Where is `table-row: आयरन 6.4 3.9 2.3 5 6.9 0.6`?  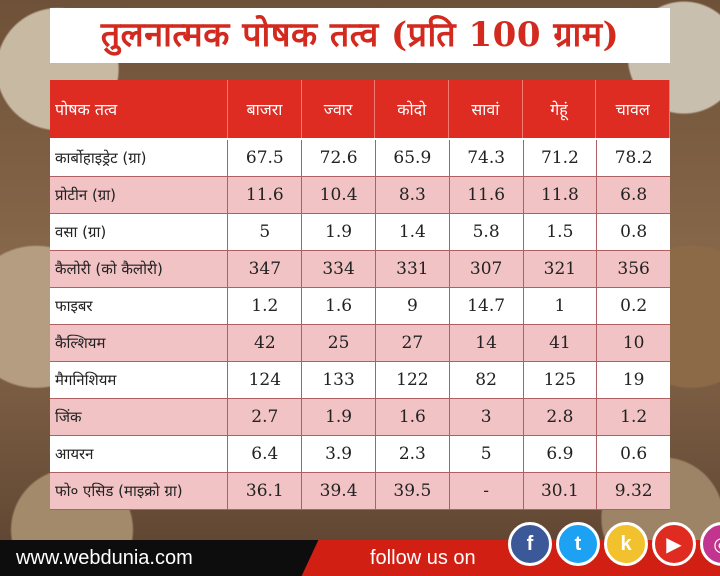
table-row: आयरन 6.4 3.9 2.3 5 6.9 0.6 is located at coordinates (360, 454).